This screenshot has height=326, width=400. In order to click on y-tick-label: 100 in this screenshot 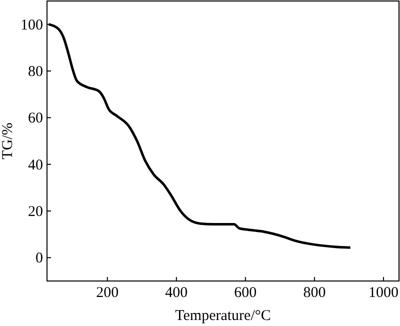, I will do `click(31, 25)`.